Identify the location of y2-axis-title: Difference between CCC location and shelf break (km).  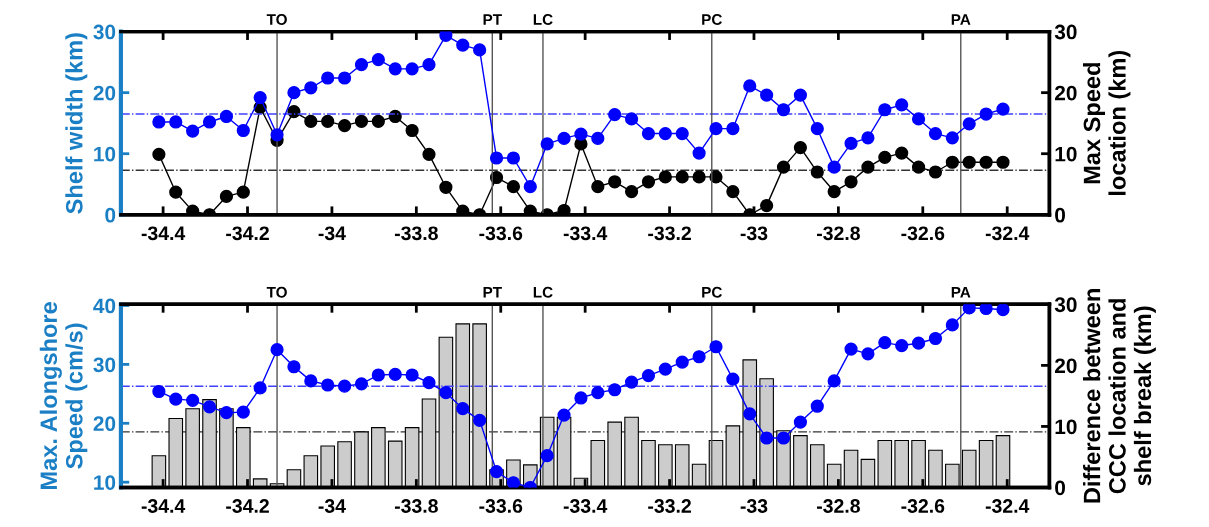
(1119, 396).